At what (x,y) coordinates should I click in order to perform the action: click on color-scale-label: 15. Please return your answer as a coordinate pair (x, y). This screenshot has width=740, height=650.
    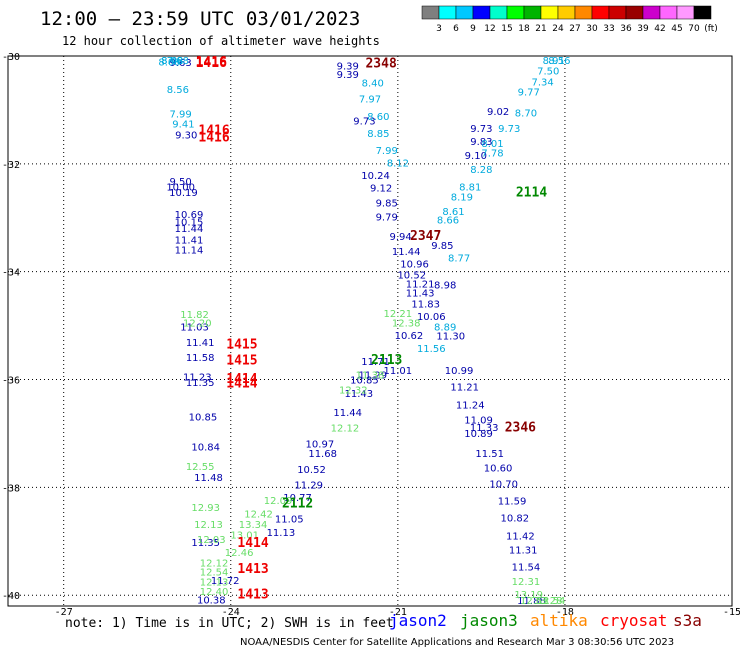
    Looking at the image, I should click on (506, 29).